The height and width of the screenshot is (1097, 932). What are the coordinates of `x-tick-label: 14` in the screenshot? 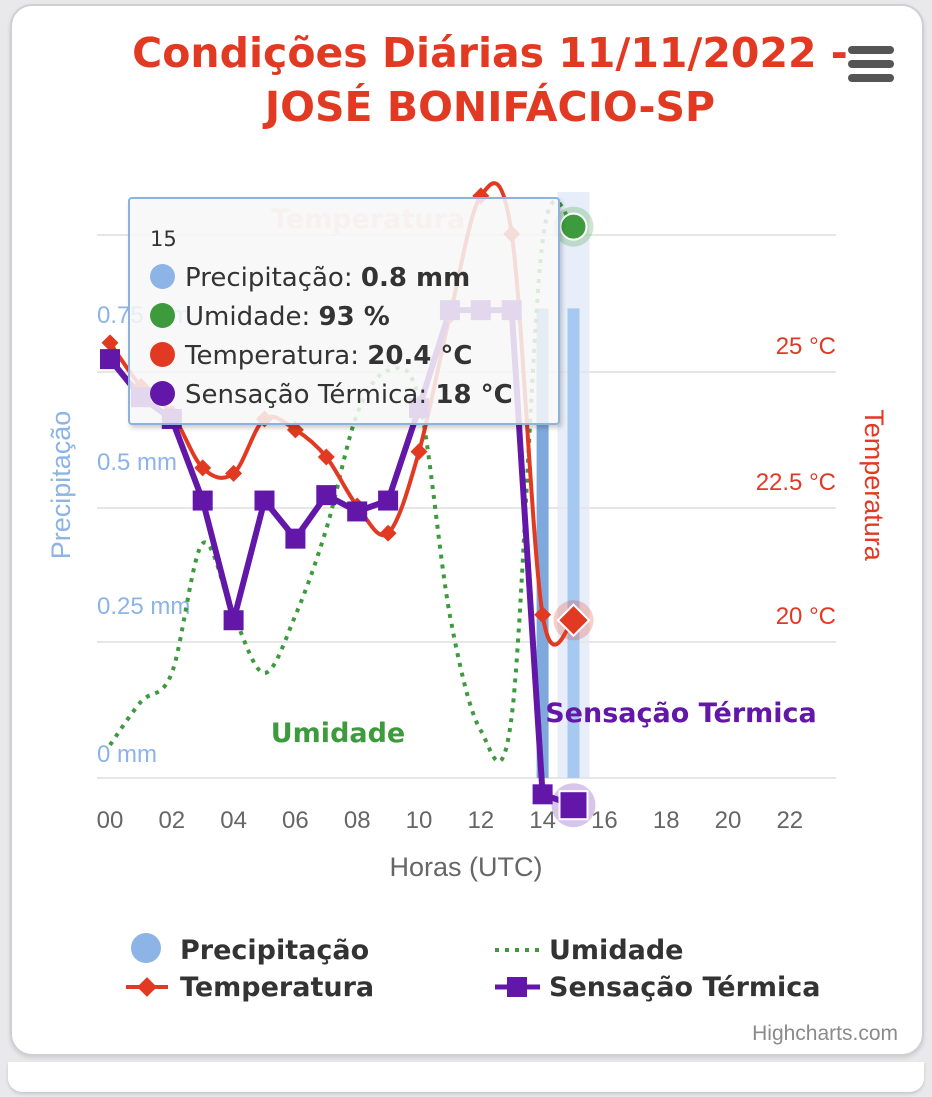 It's located at (542, 820).